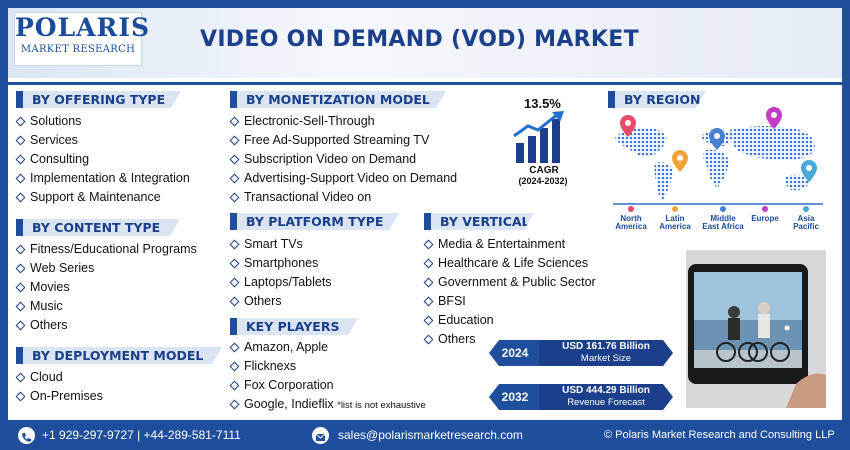 The width and height of the screenshot is (850, 450). Describe the element at coordinates (280, 244) in the screenshot. I see `list-item: Smart TVs` at that location.